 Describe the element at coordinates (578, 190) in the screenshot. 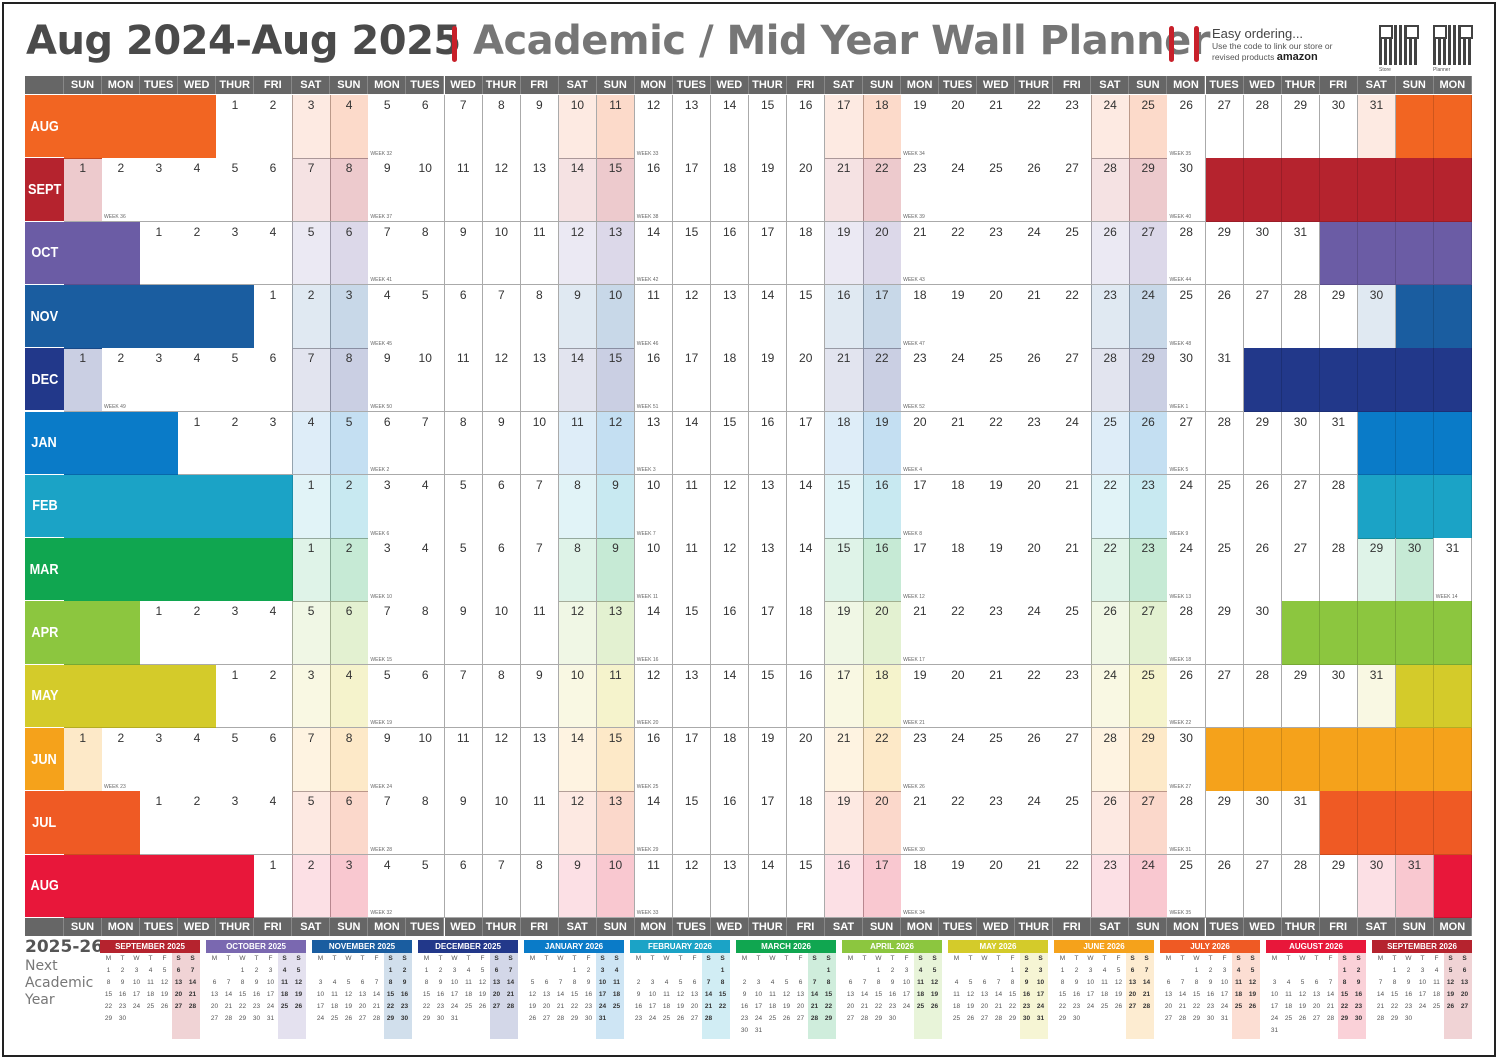

I see `day-cell: 14` at that location.